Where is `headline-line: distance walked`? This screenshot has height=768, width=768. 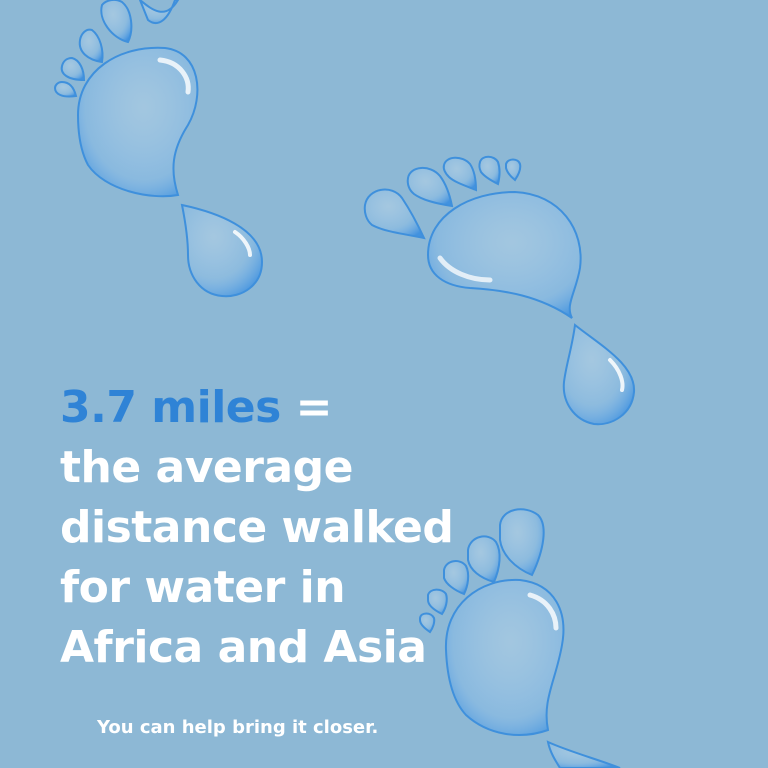 headline-line: distance walked is located at coordinates (257, 527).